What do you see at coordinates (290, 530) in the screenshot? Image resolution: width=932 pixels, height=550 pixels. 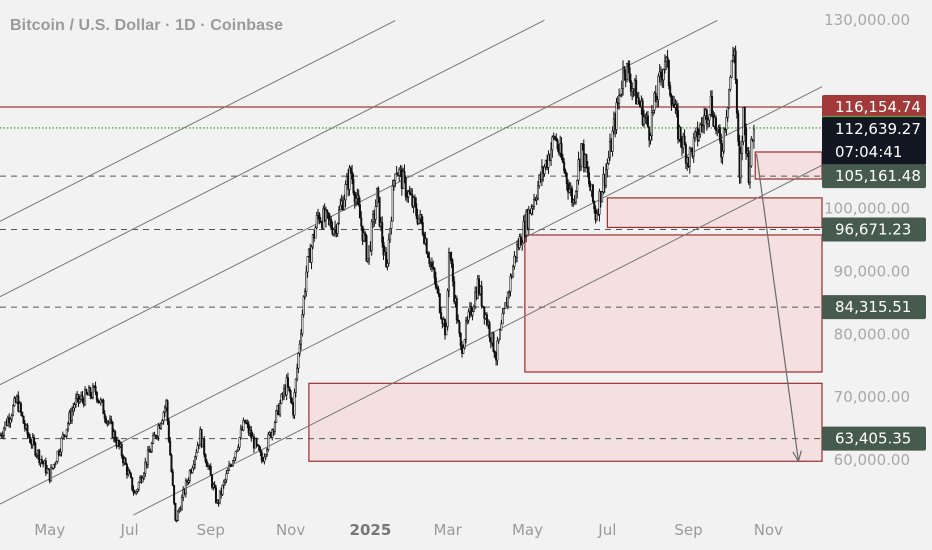 I see `x-axis-tick-label: Nov` at bounding box center [290, 530].